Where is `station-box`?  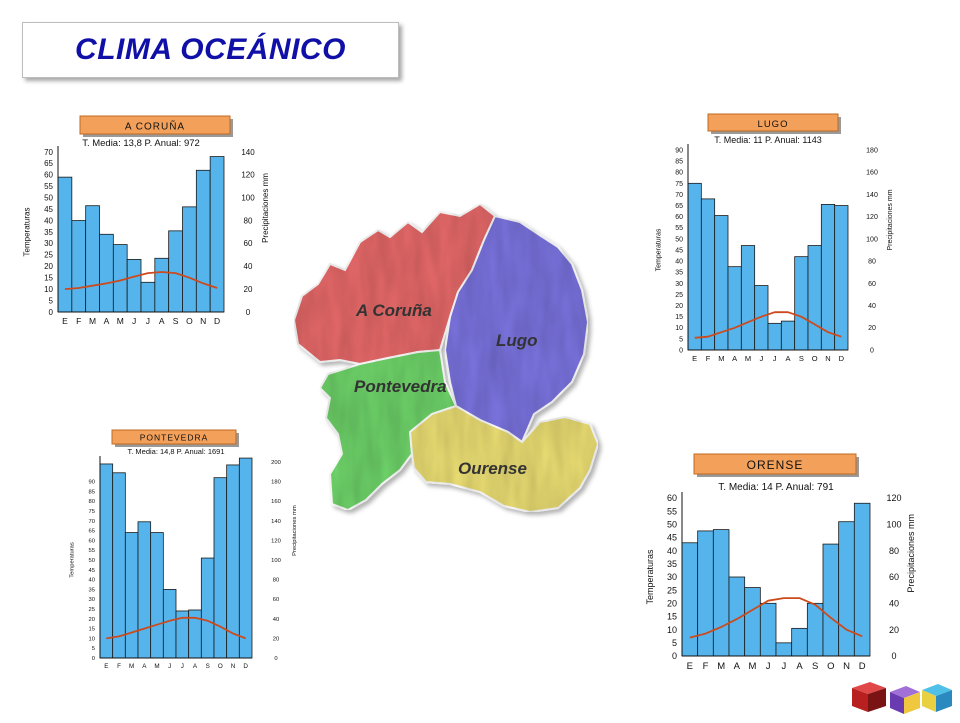 station-box is located at coordinates (155, 125).